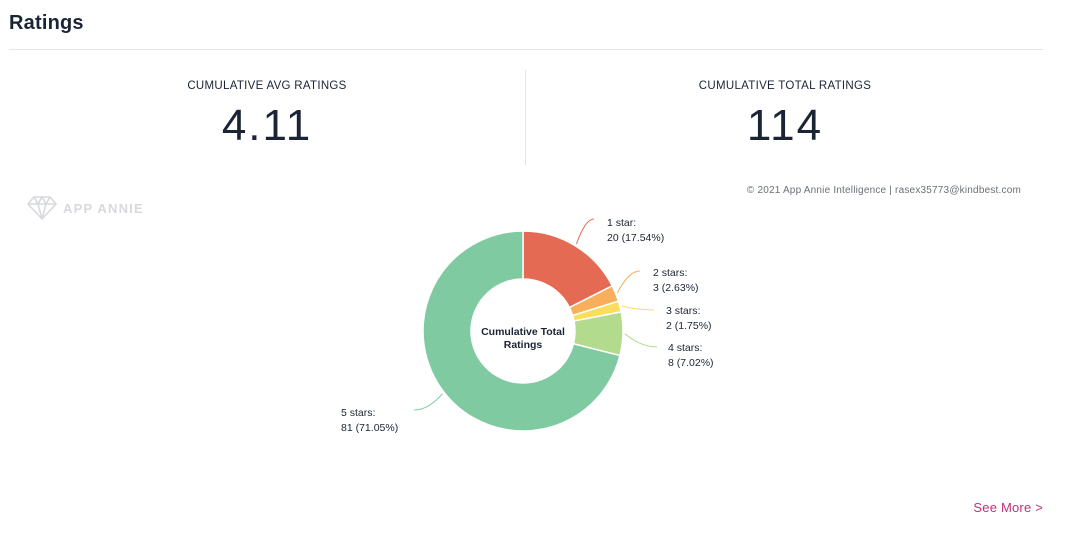 This screenshot has height=534, width=1066. I want to click on watermark-text: APP ANNIE, so click(103, 208).